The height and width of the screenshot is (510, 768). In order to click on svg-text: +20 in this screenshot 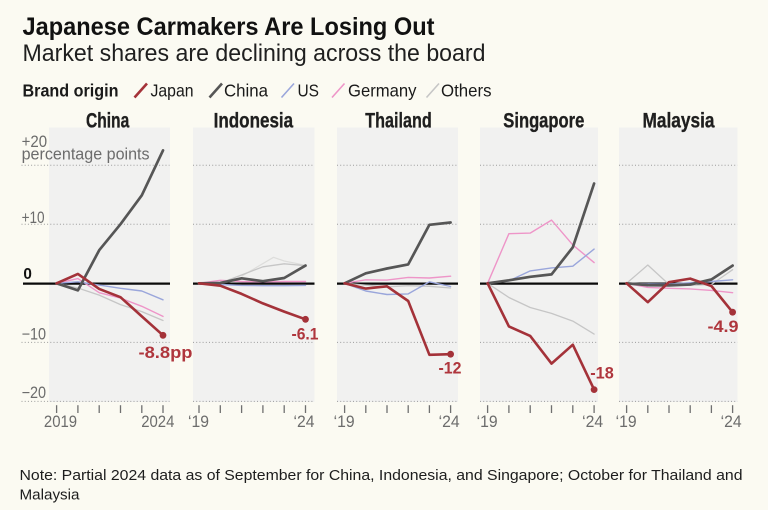, I will do `click(34, 142)`.